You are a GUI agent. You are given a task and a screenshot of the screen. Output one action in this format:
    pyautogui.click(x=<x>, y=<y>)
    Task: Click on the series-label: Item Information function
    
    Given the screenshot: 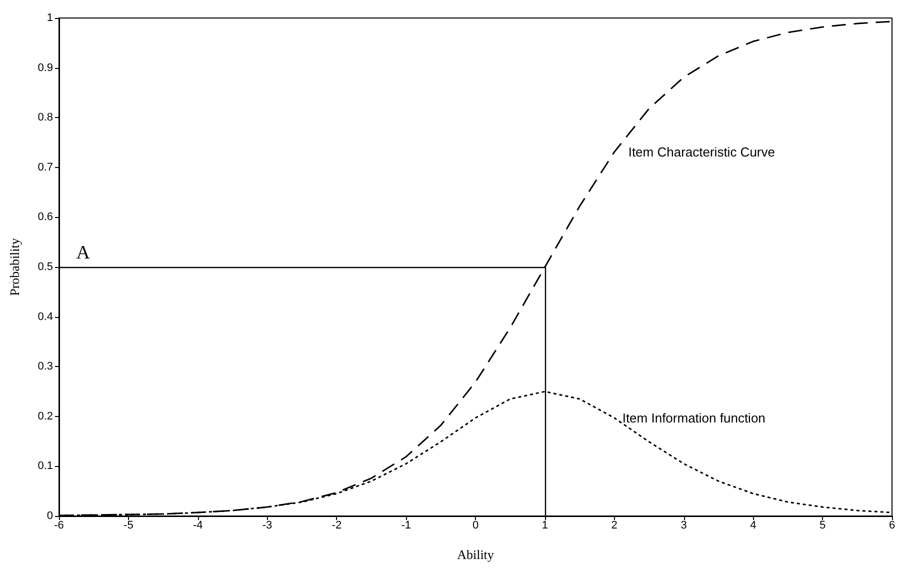 What is the action you would take?
    pyautogui.click(x=694, y=418)
    